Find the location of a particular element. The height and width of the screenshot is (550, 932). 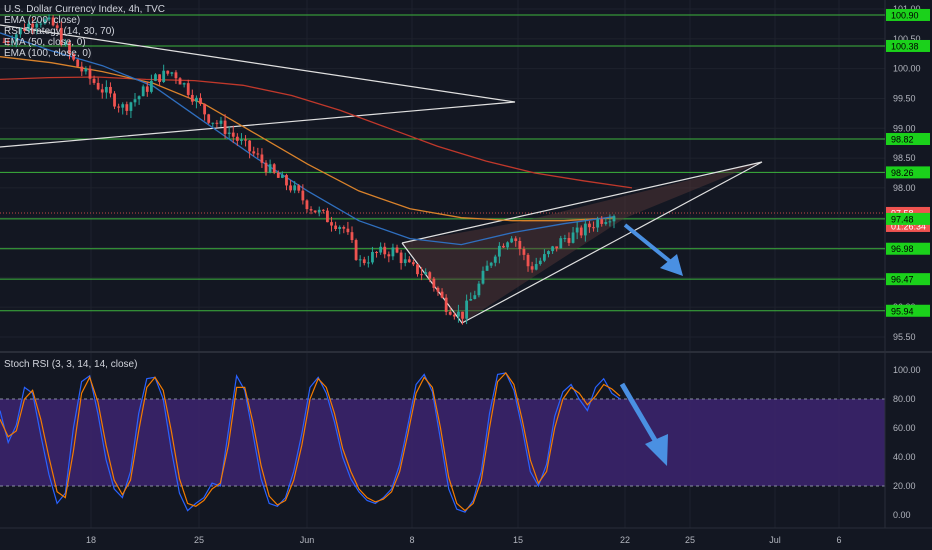

legend-rsi-strategy: RSI Strategy (14, 30, 70) is located at coordinates (59, 31).